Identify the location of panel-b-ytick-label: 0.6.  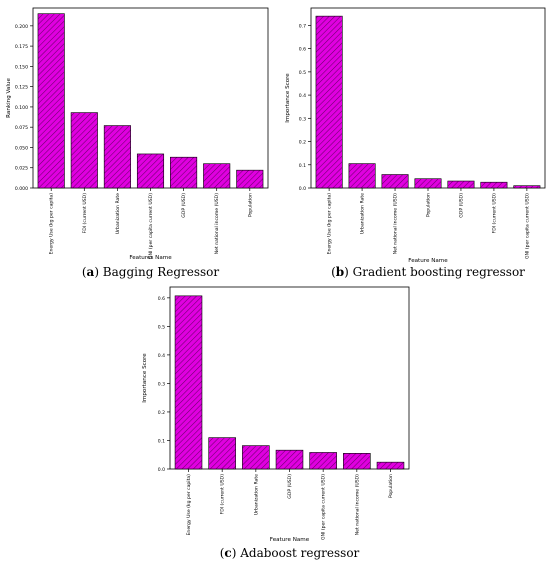
(302, 50).